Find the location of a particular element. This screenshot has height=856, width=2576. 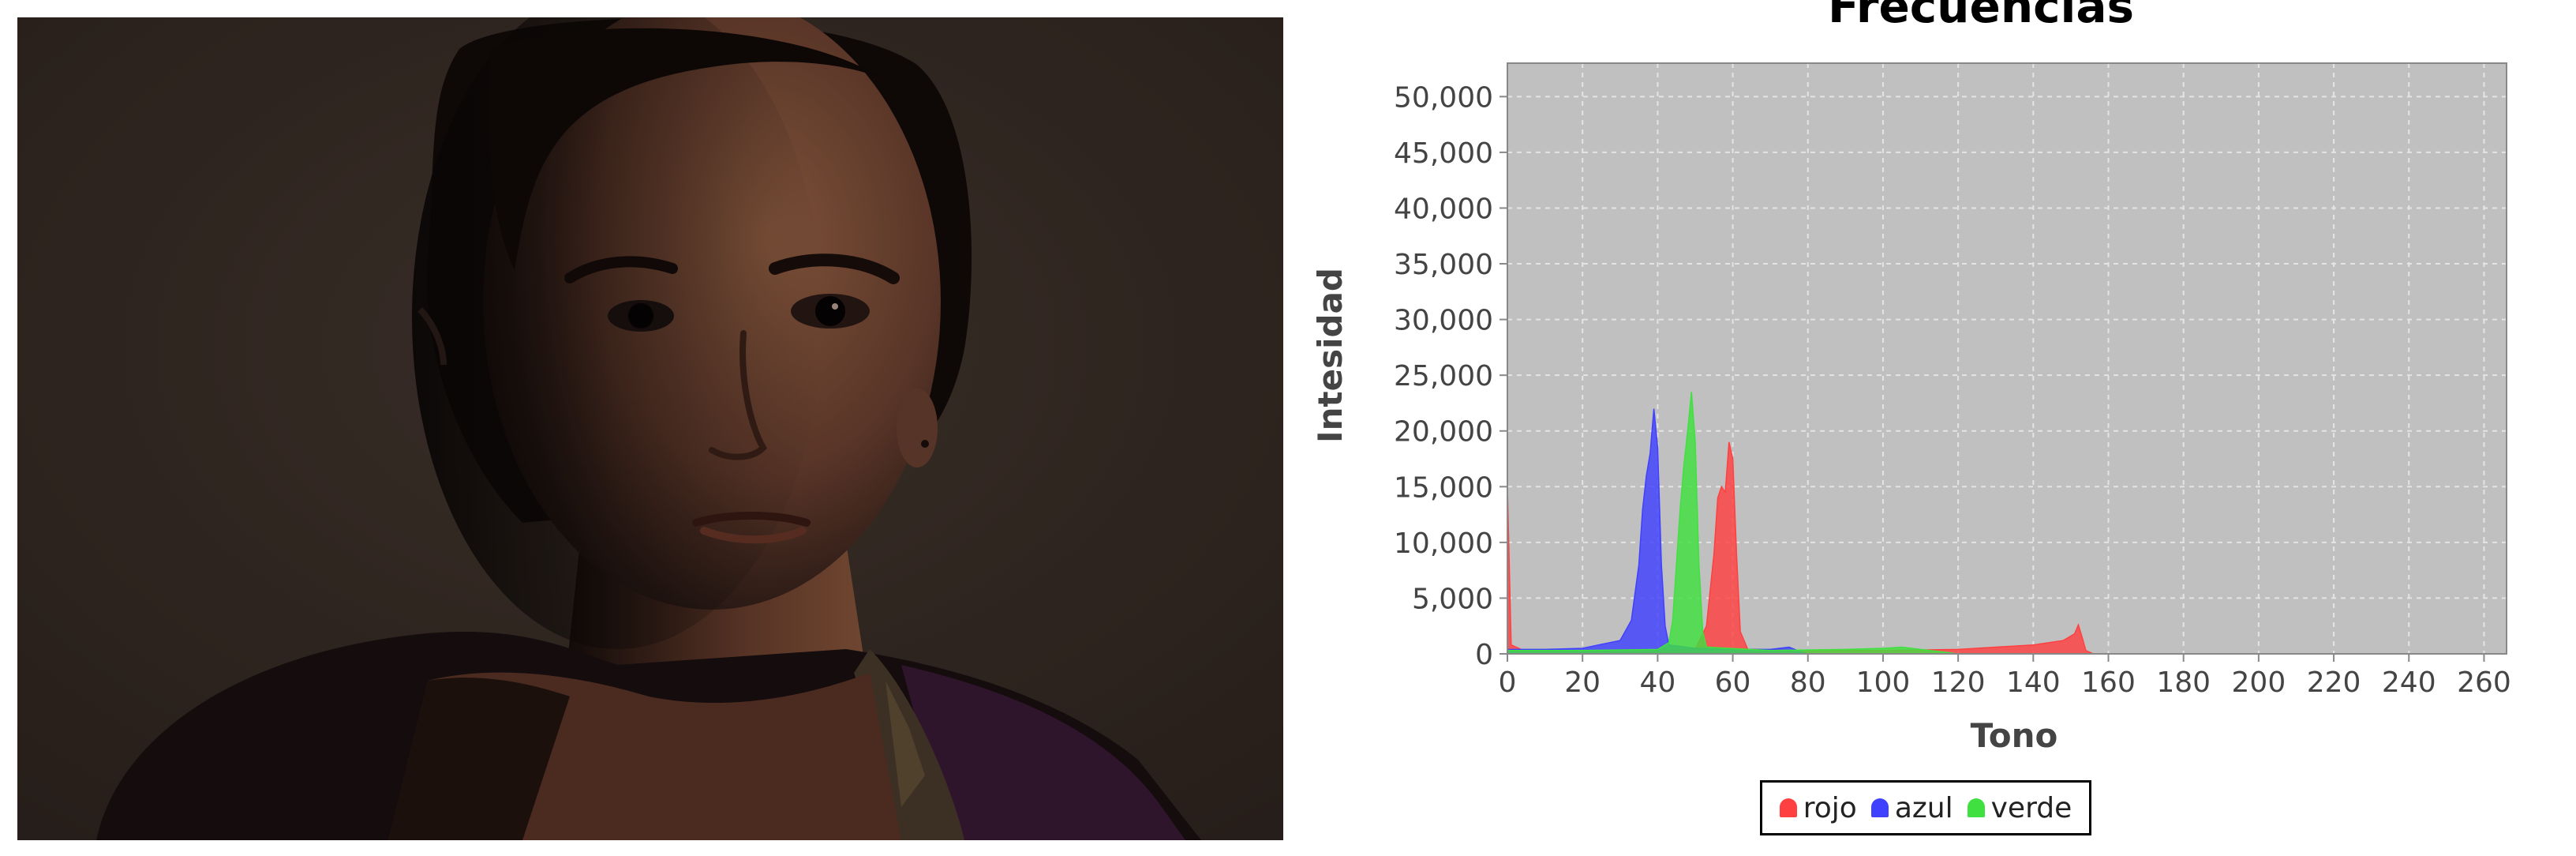

x-tick-label: 160 is located at coordinates (2108, 682).